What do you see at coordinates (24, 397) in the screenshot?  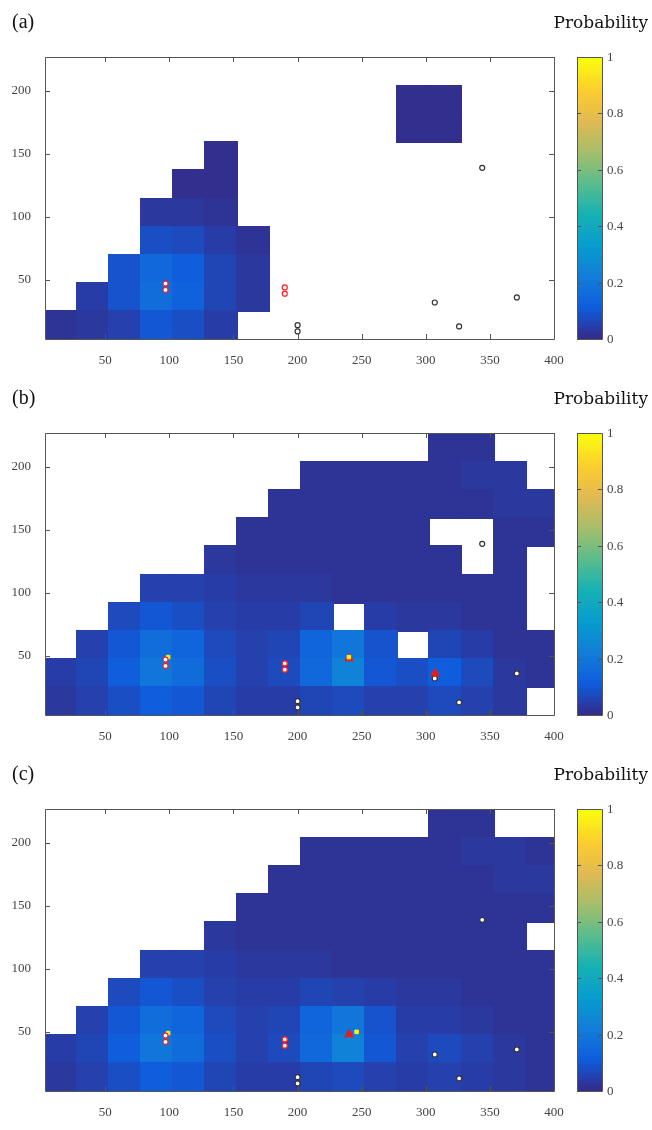 I see `chart-title: (b)` at bounding box center [24, 397].